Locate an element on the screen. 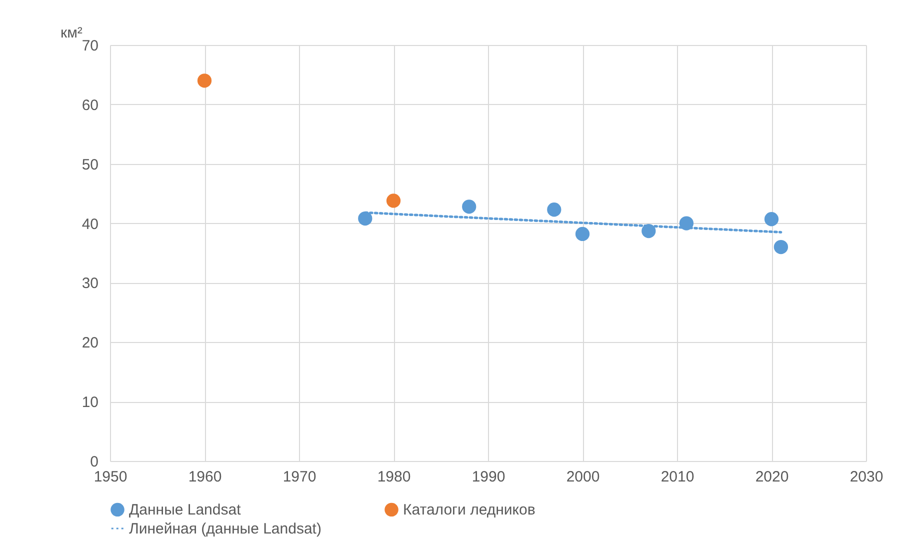 Image resolution: width=908 pixels, height=547 pixels. x-tick-label: 1990 is located at coordinates (489, 477).